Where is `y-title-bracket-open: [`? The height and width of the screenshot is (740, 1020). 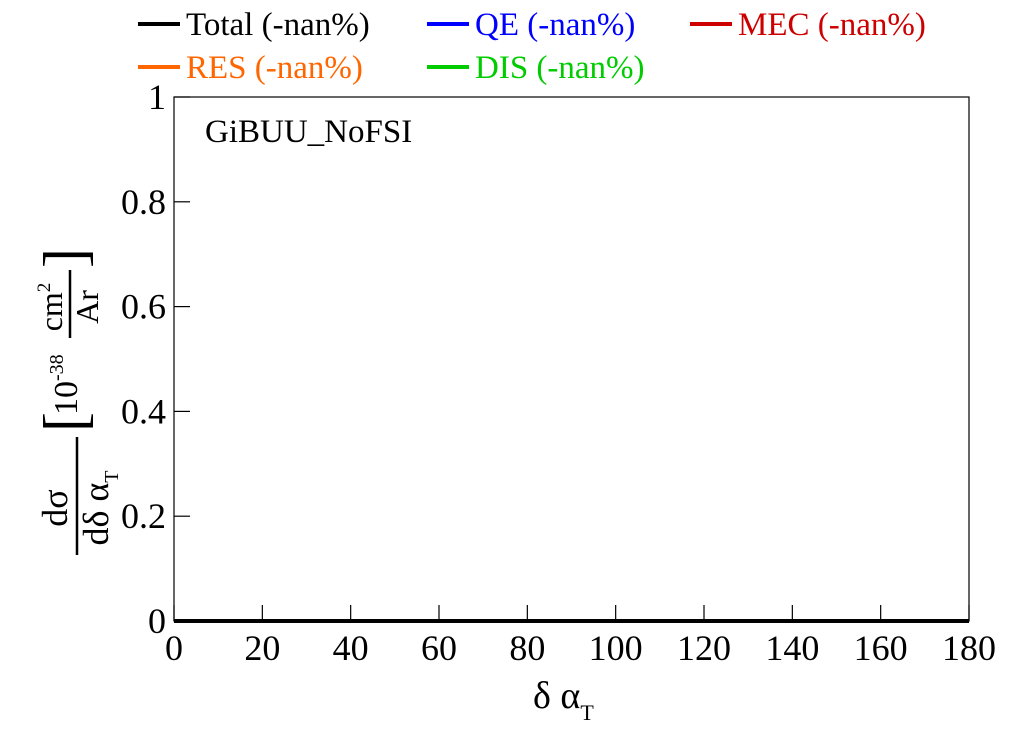 y-title-bracket-open: [ is located at coordinates (65, 422).